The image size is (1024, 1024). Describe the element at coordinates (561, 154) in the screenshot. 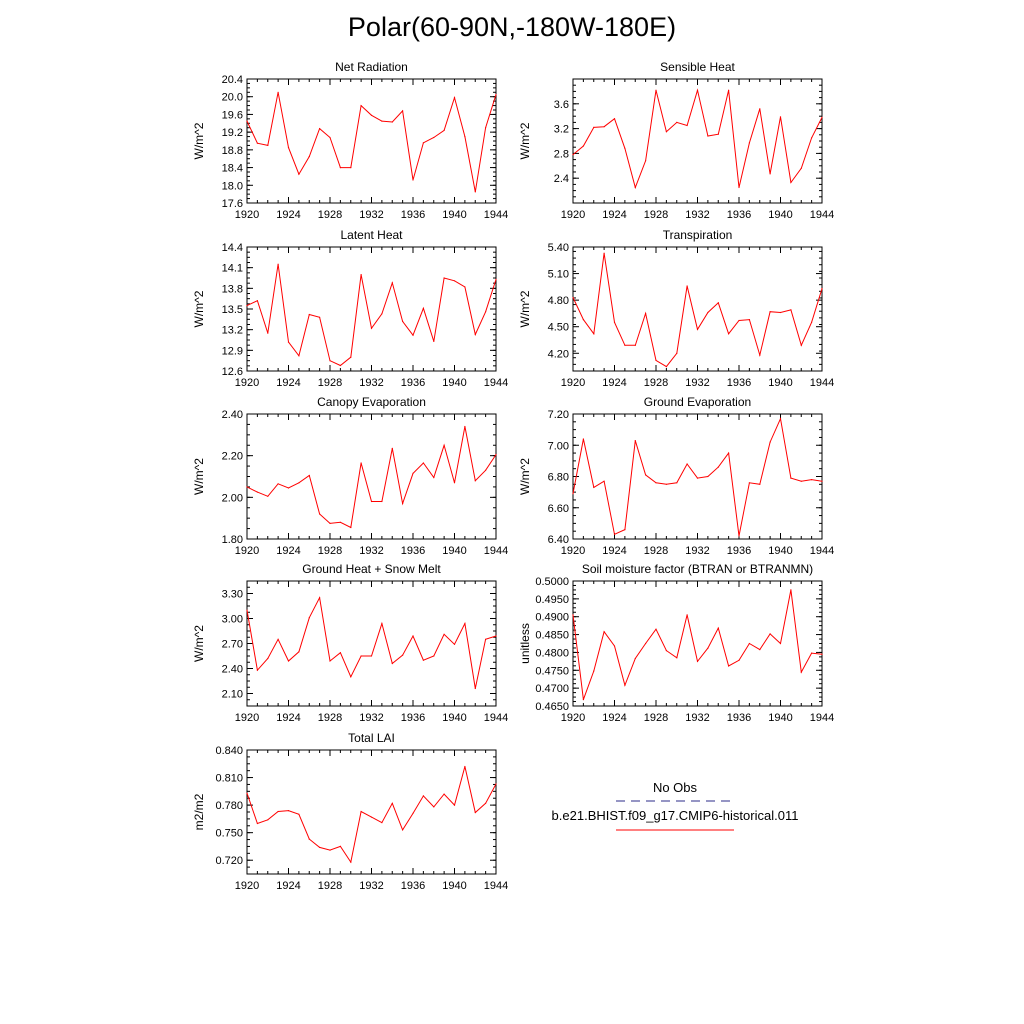

I see `y-tick-label: 2.8` at that location.